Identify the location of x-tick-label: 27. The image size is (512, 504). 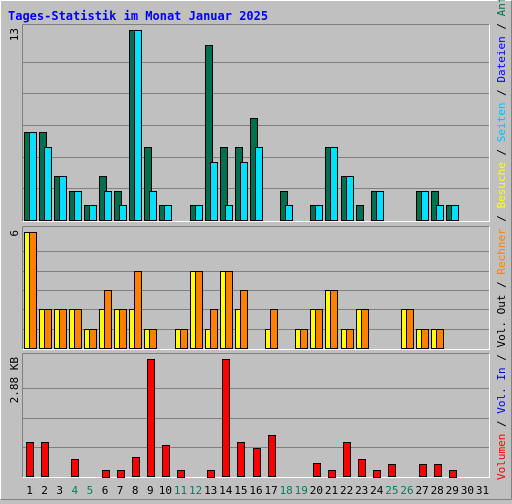
(421, 490).